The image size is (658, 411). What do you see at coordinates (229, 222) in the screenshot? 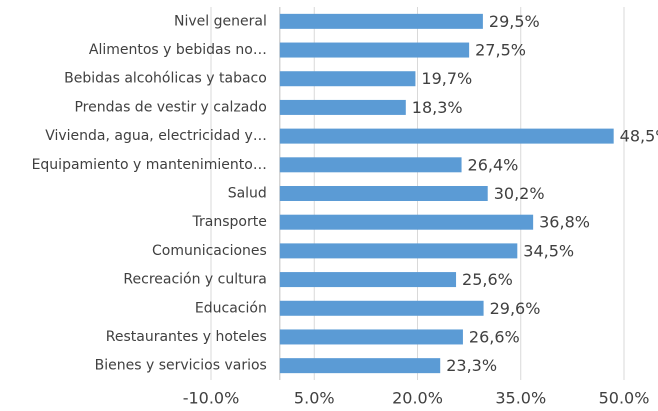
I see `y-tick-label: Transporte` at bounding box center [229, 222].